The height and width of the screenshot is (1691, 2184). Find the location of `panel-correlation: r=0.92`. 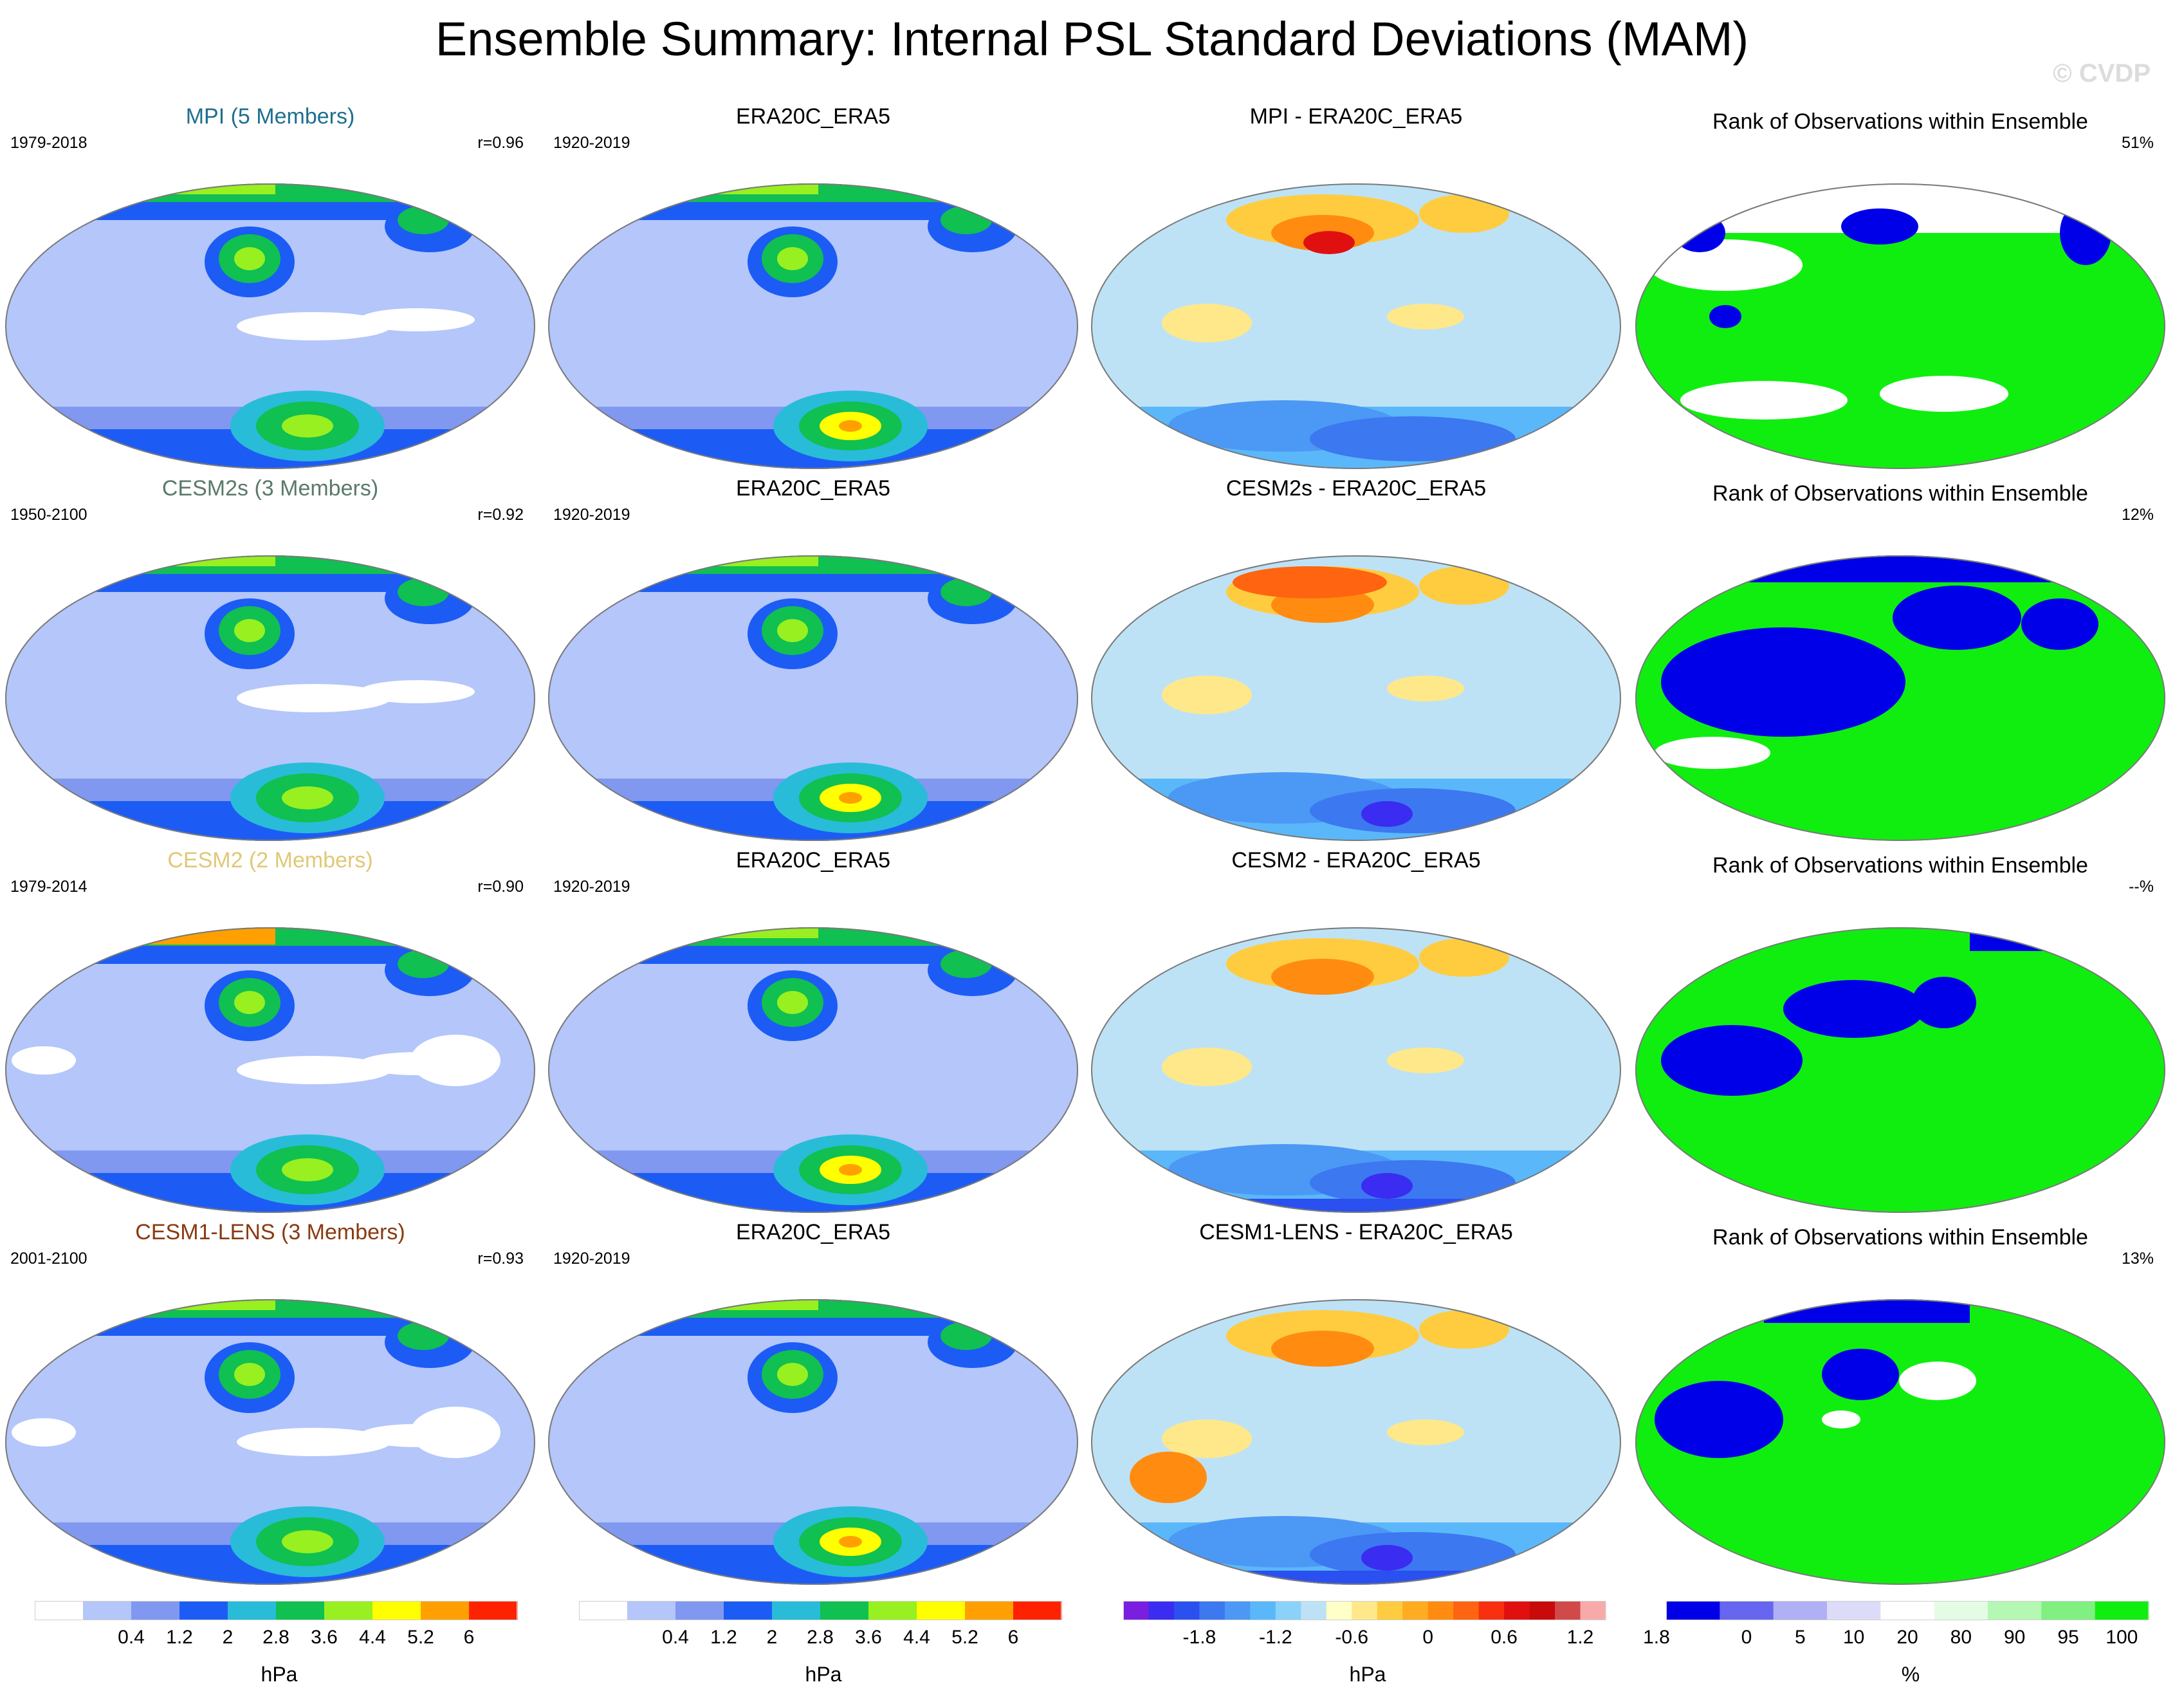

panel-correlation: r=0.92 is located at coordinates (501, 515).